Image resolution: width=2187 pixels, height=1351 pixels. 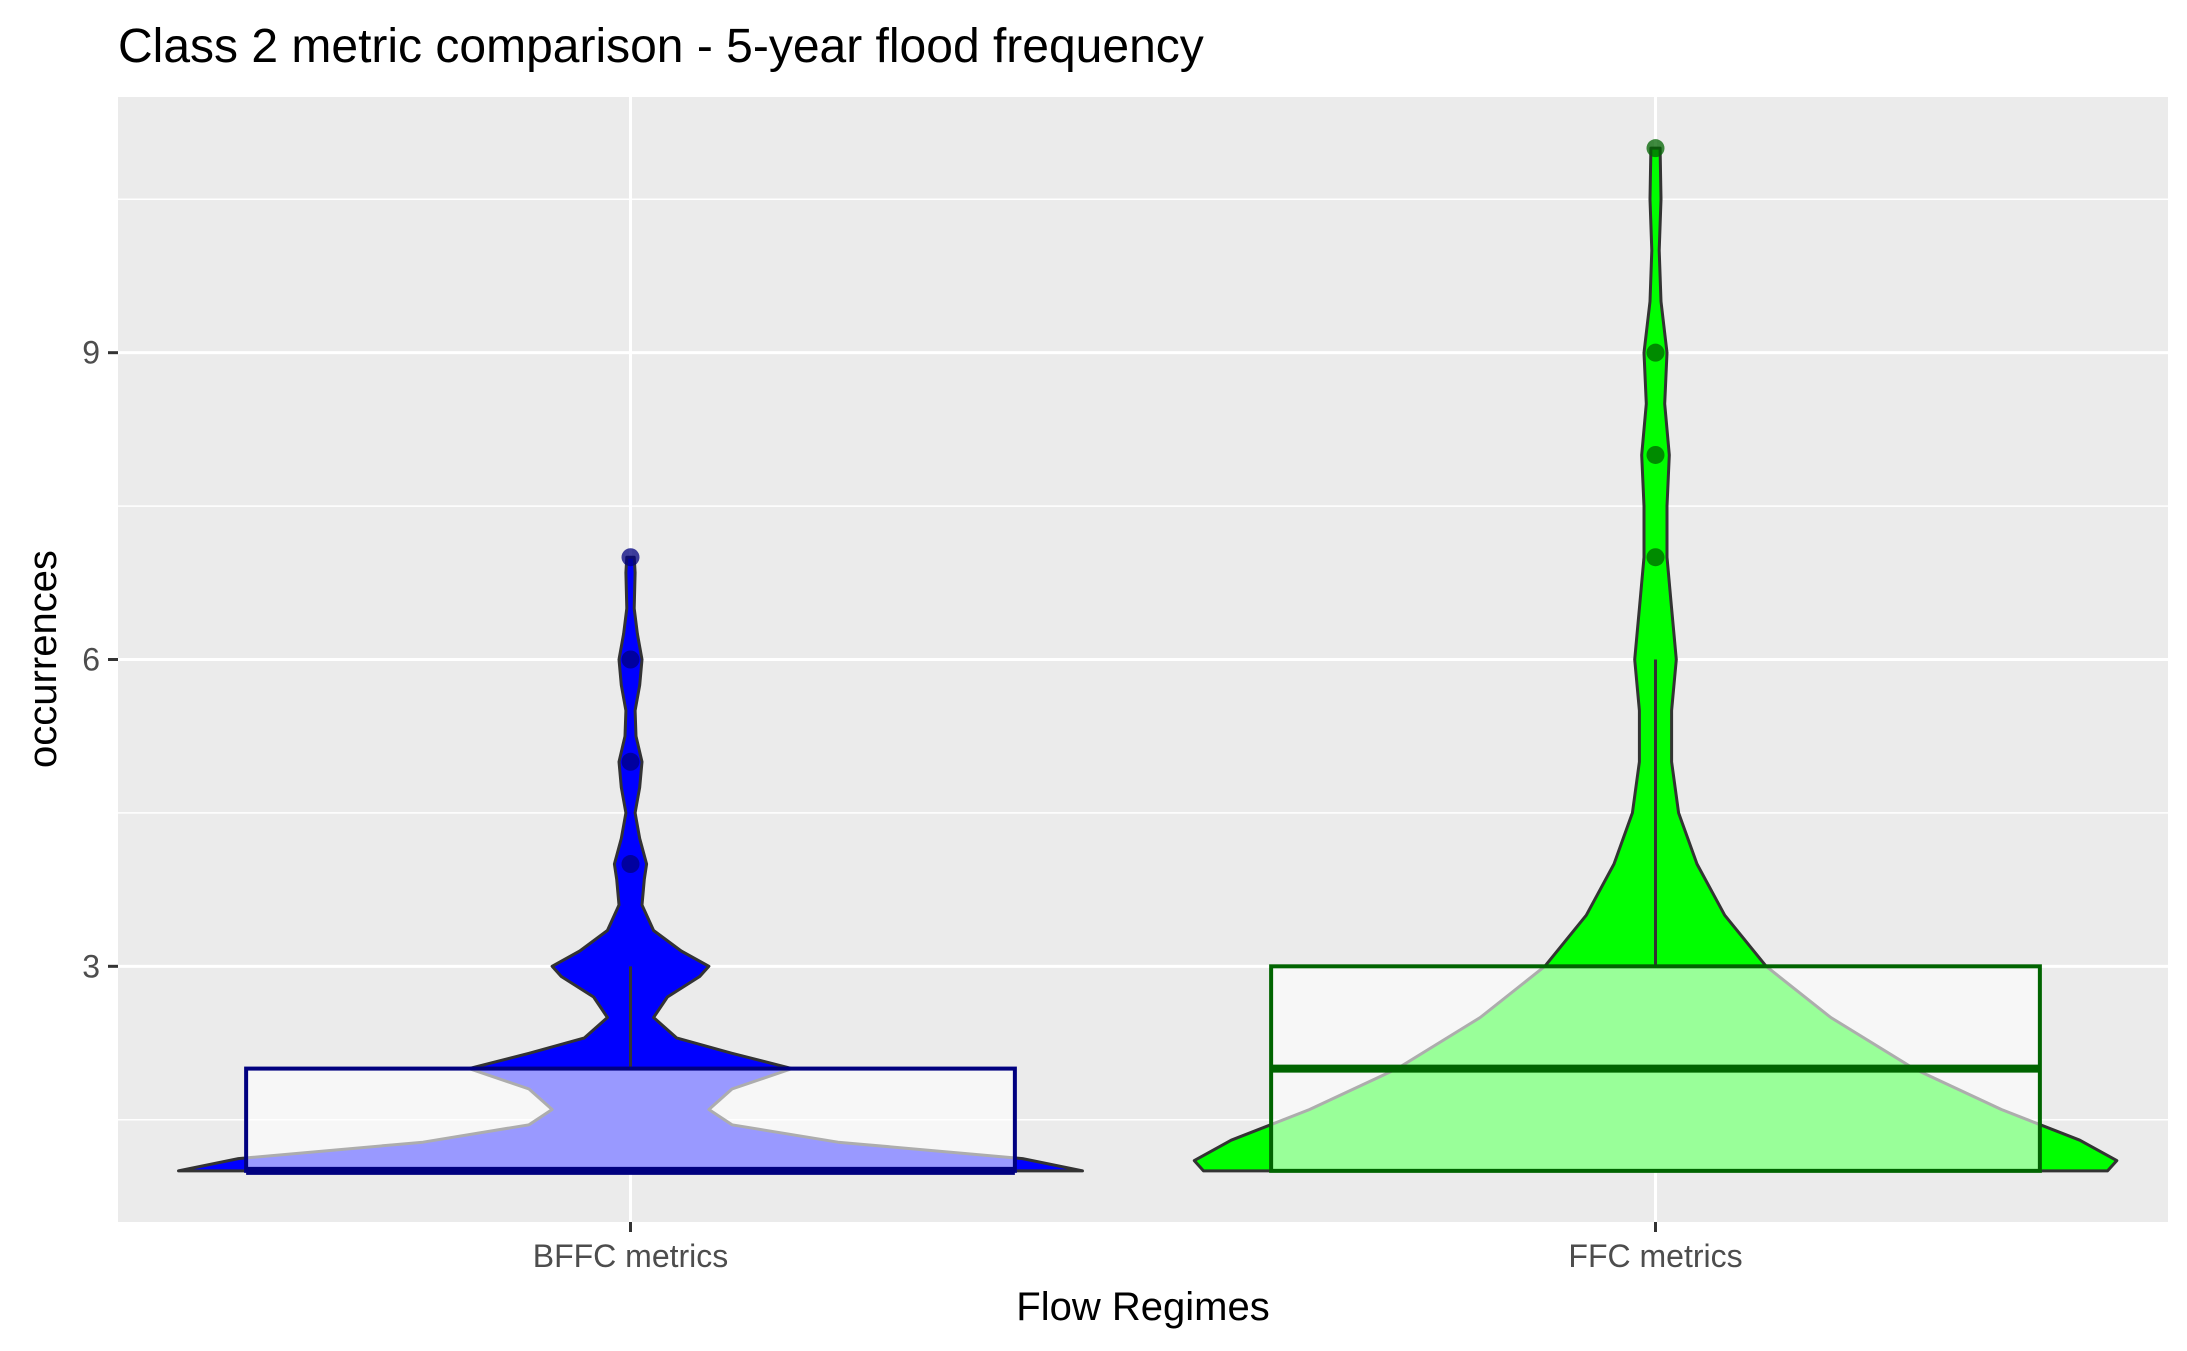 I want to click on y-tick-label: 6, so click(x=91, y=660).